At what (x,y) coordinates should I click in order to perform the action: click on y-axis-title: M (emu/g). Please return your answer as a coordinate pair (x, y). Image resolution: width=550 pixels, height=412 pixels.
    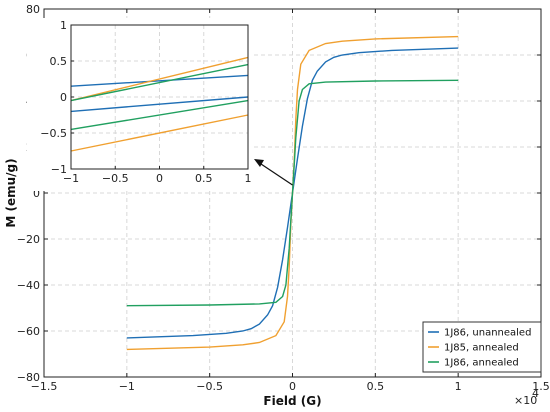
    Looking at the image, I should click on (11, 192).